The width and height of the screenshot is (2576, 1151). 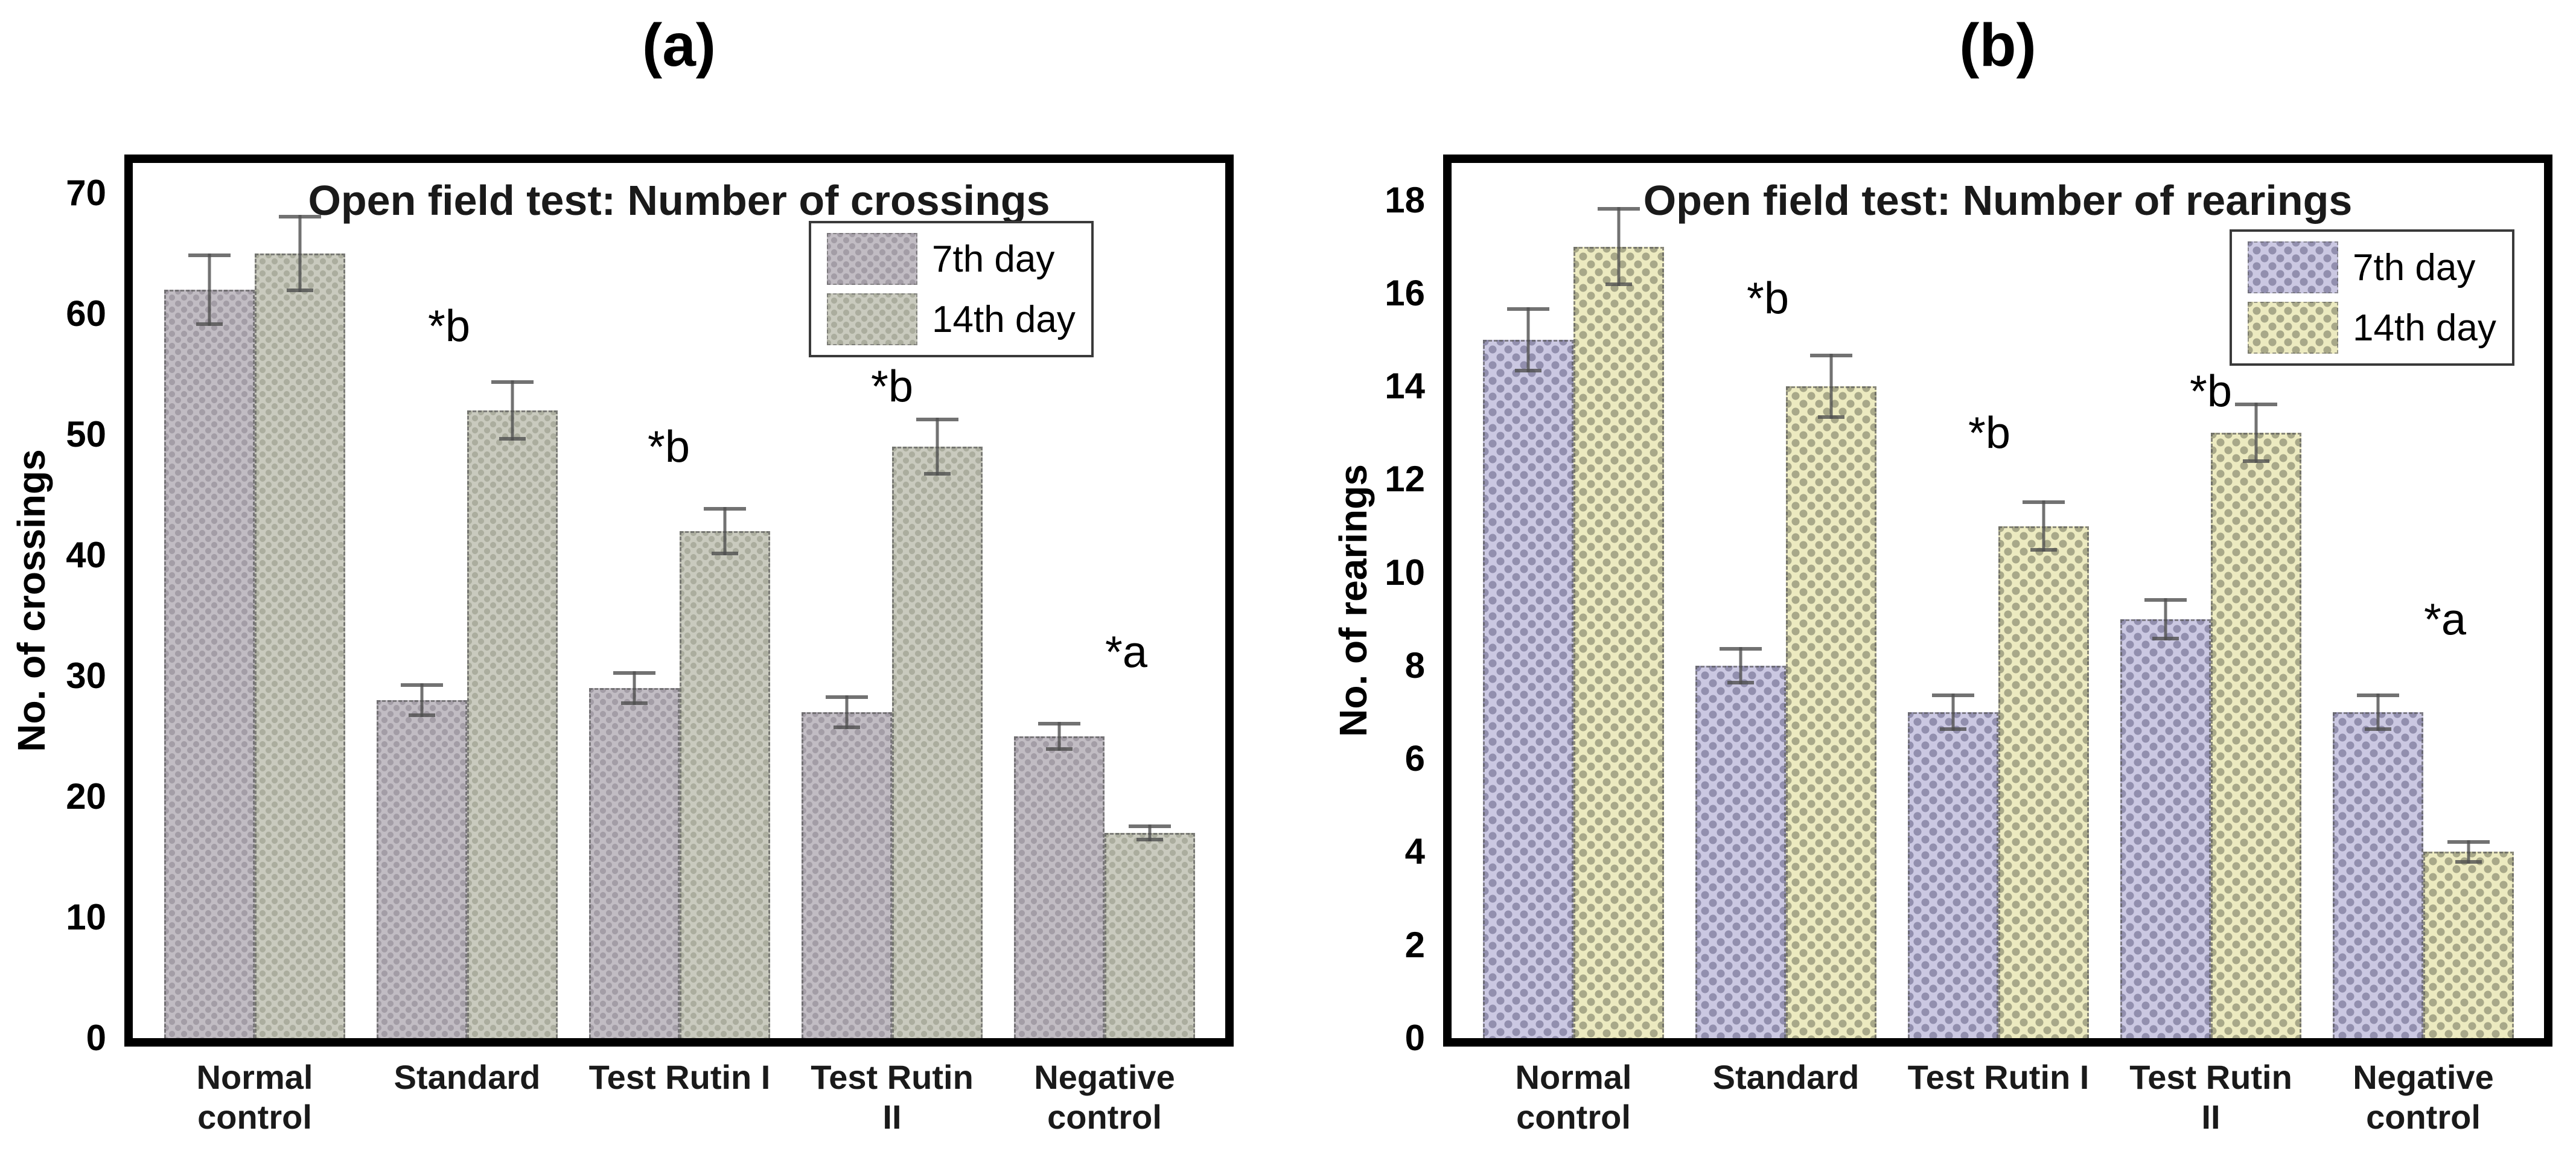 What do you see at coordinates (1405, 199) in the screenshot?
I see `y-tick-label: 18` at bounding box center [1405, 199].